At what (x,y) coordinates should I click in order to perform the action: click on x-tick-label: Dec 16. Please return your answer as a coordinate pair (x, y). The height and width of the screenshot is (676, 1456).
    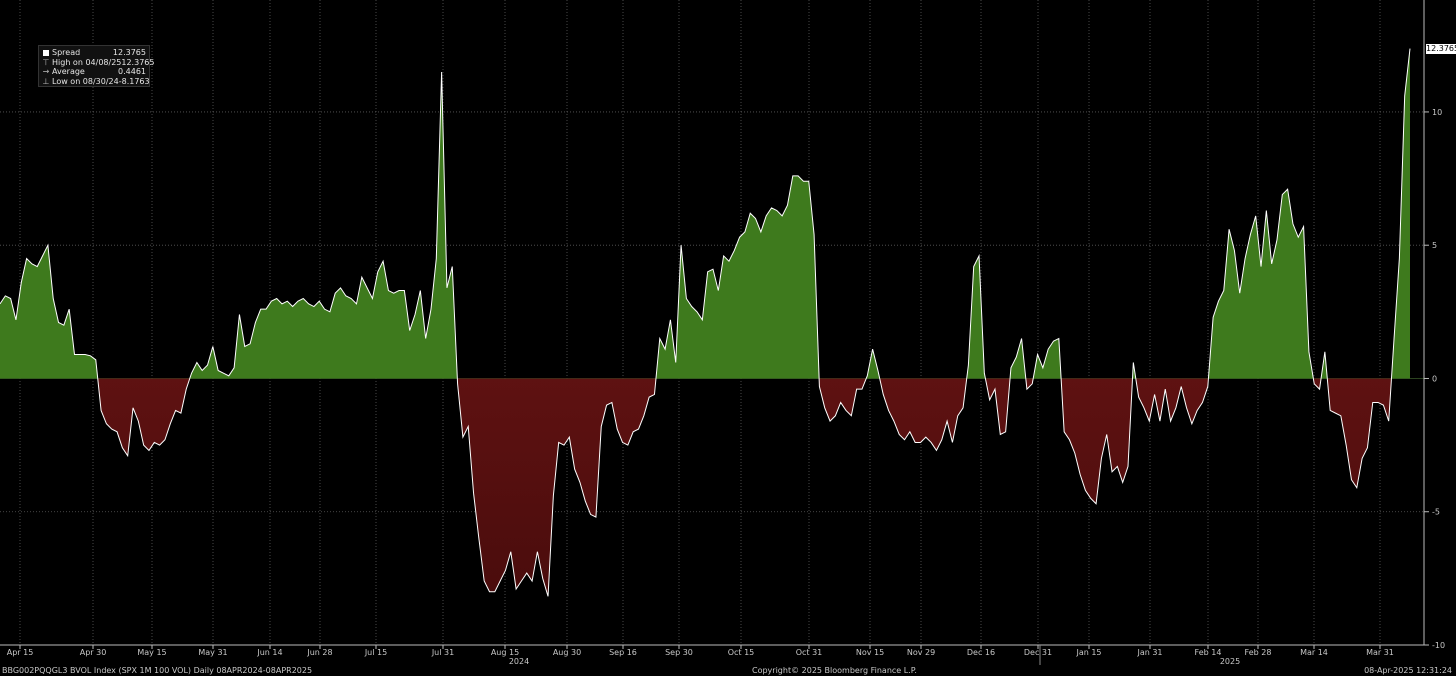
    Looking at the image, I should click on (981, 652).